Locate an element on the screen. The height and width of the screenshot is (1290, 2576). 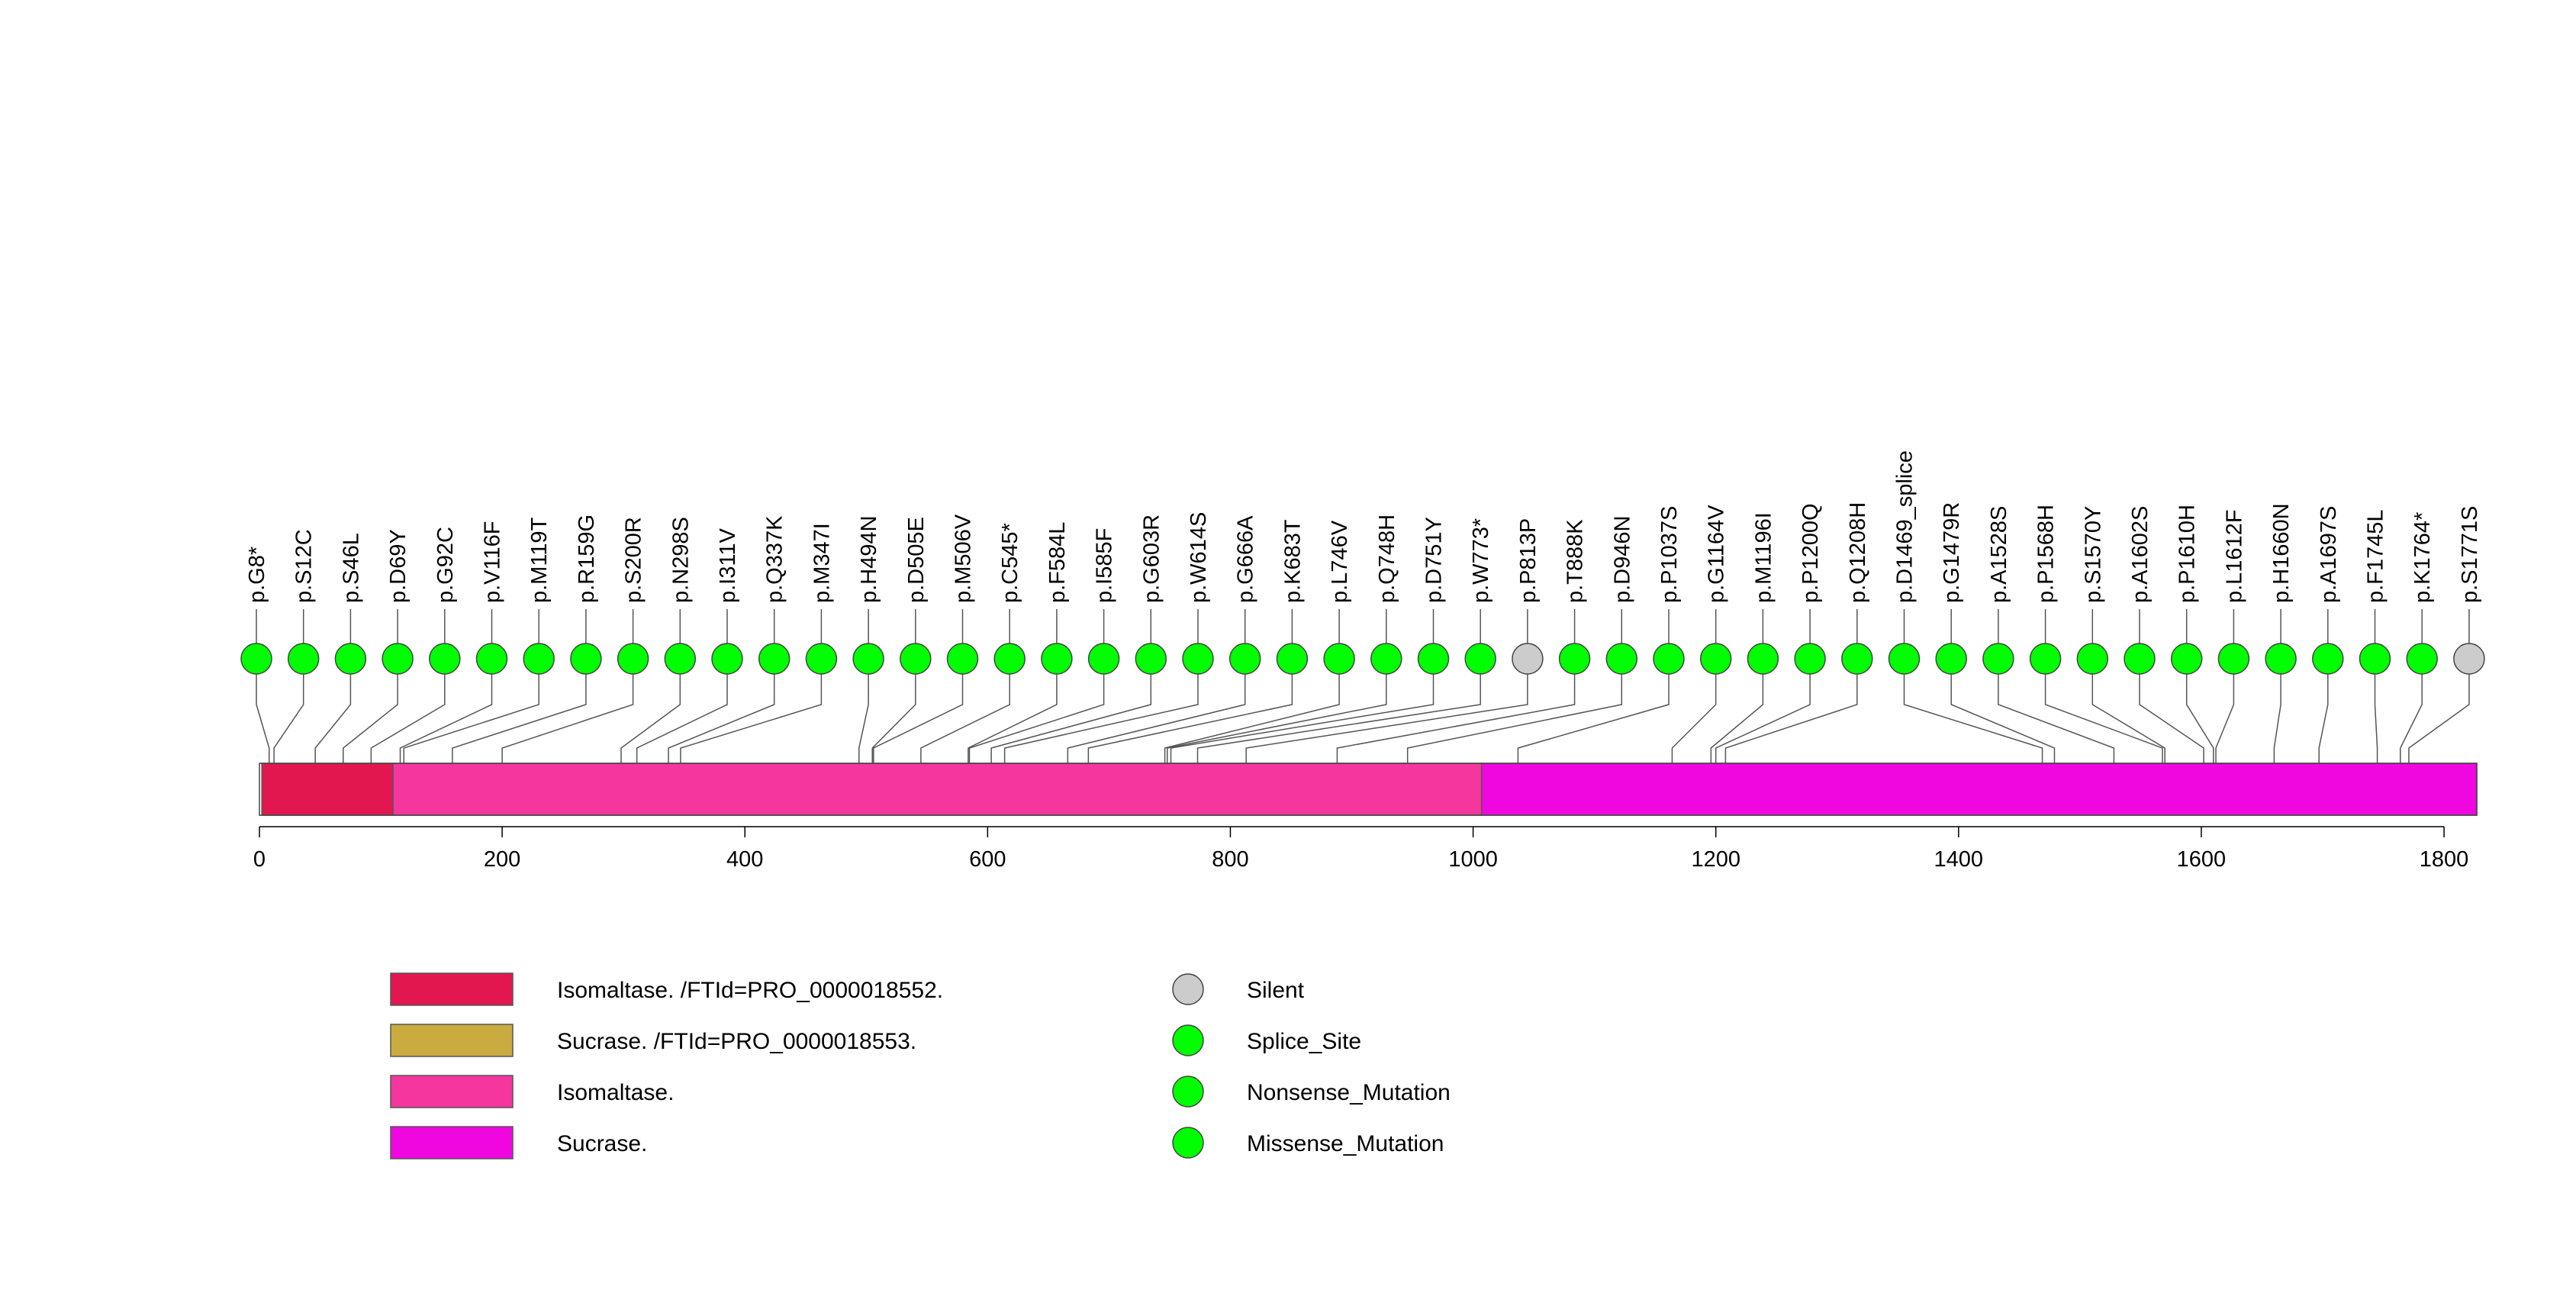
connector-p-d505e is located at coordinates (893, 718).